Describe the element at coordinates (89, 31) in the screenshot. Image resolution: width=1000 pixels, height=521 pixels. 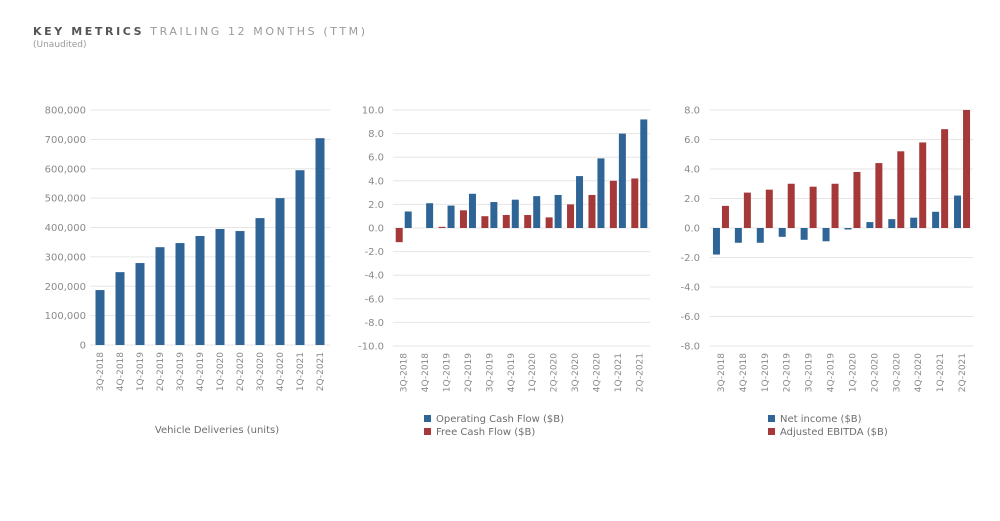
I see `page-title-strong: KEY METRICS` at that location.